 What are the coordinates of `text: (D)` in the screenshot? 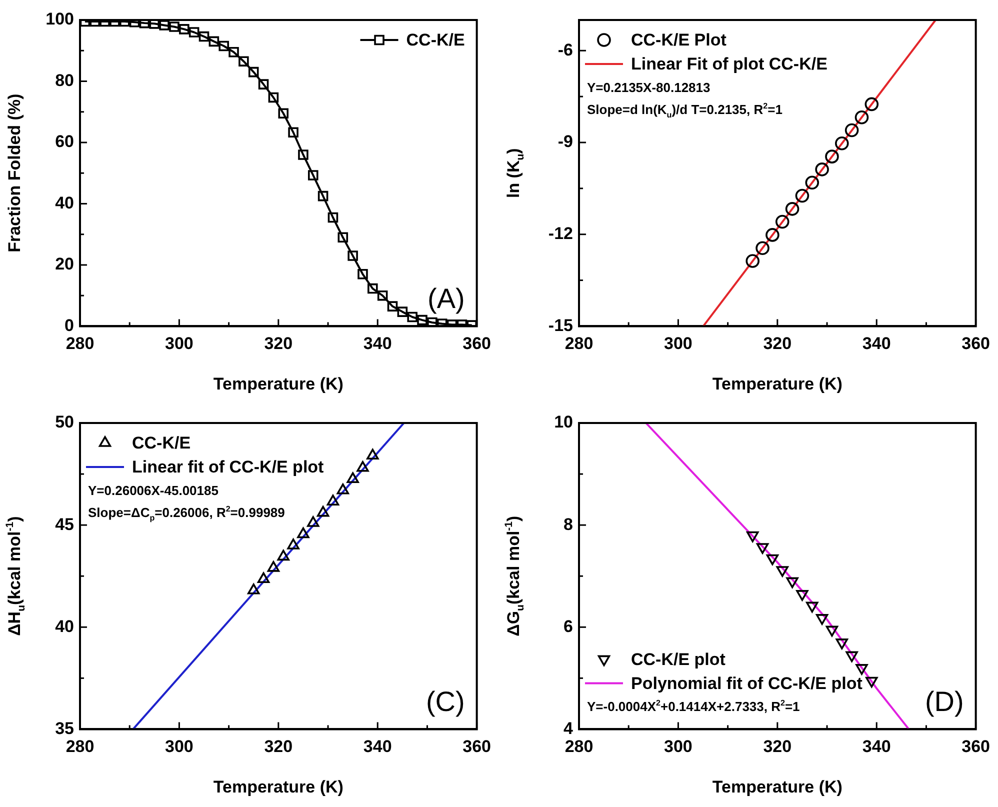 It's located at (944, 702).